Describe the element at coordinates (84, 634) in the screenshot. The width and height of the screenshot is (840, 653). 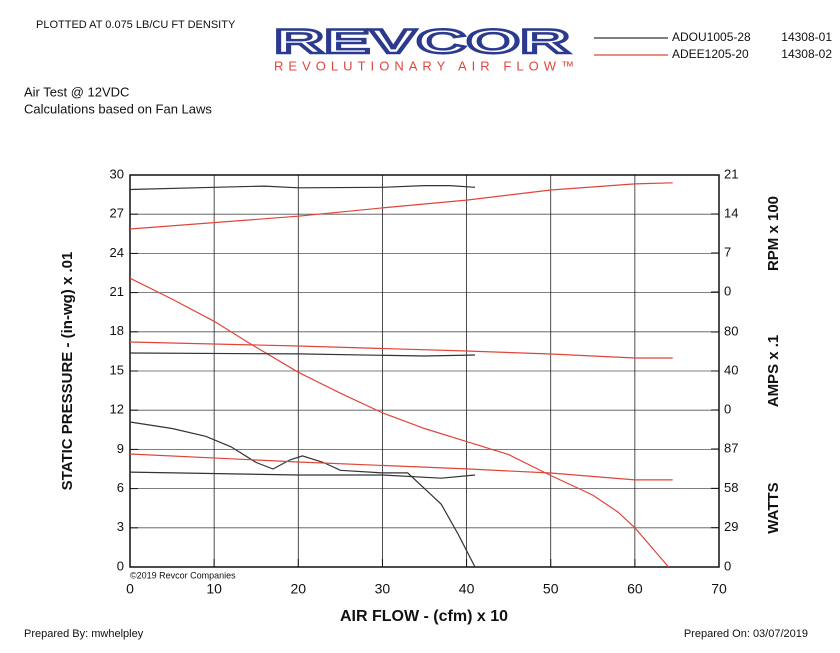
I see `prepared-by: Prepared By: mwhelpley` at that location.